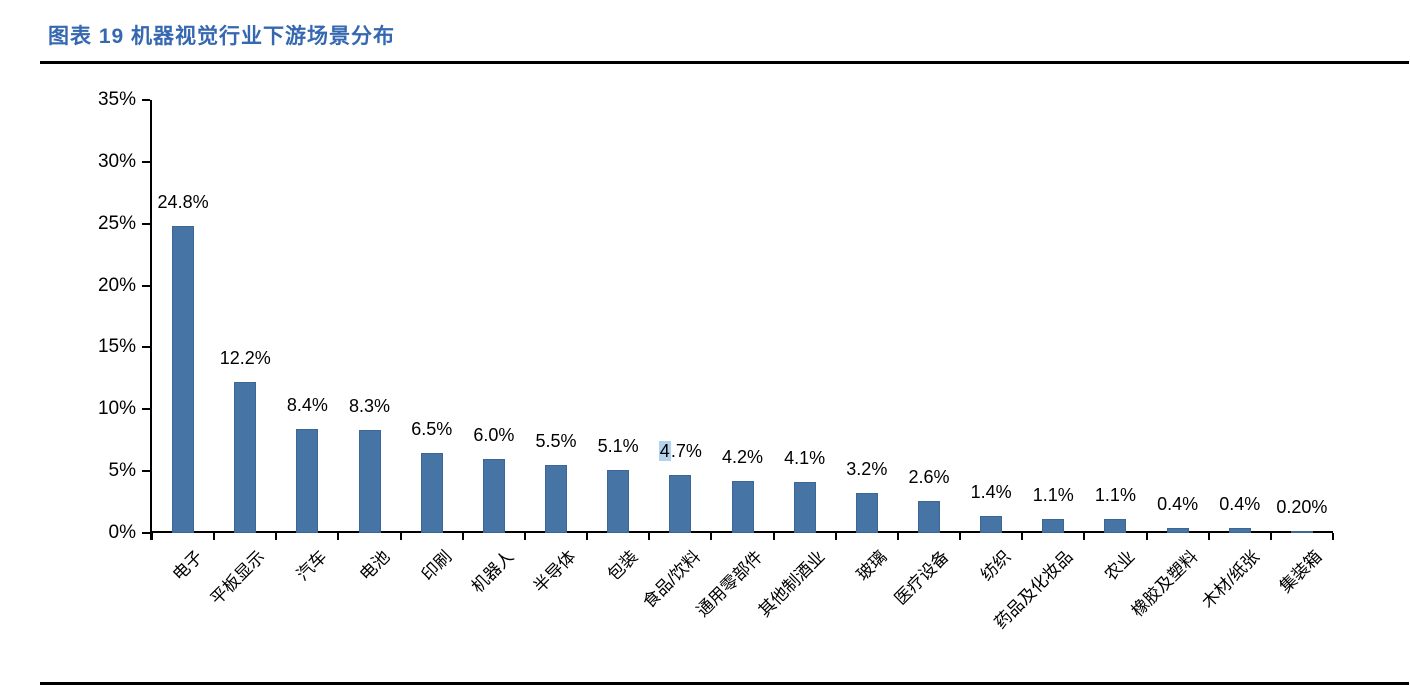 The image size is (1410, 690). What do you see at coordinates (494, 434) in the screenshot?
I see `bar-value-label: 6.0%` at bounding box center [494, 434].